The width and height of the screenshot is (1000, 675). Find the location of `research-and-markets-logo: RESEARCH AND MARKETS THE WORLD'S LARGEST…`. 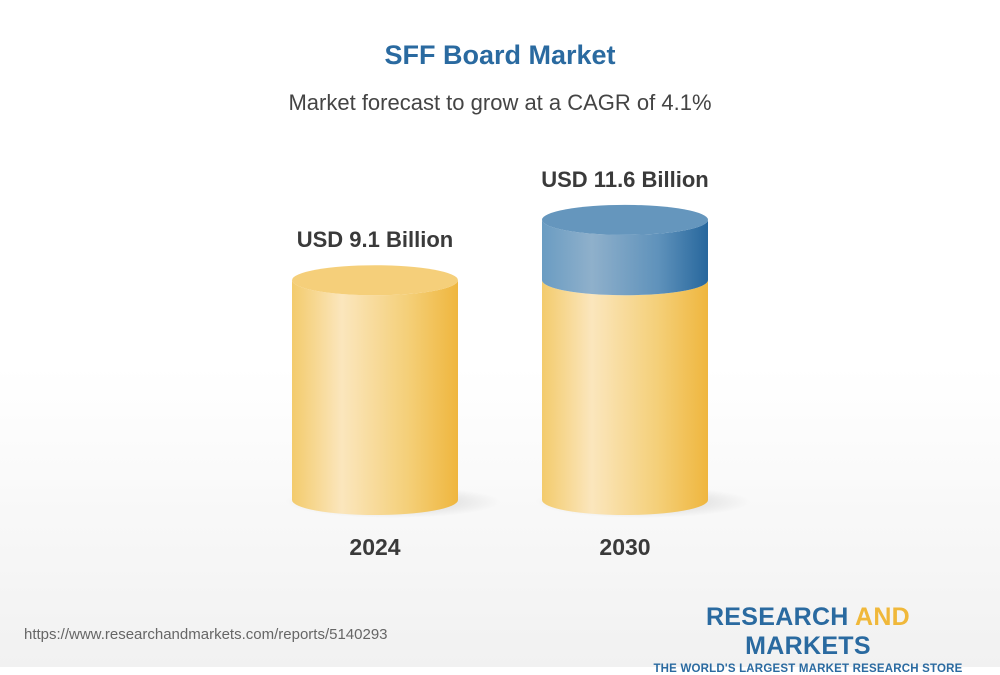

research-and-markets-logo: RESEARCH AND MARKETS THE WORLD'S LARGEST… is located at coordinates (808, 639).